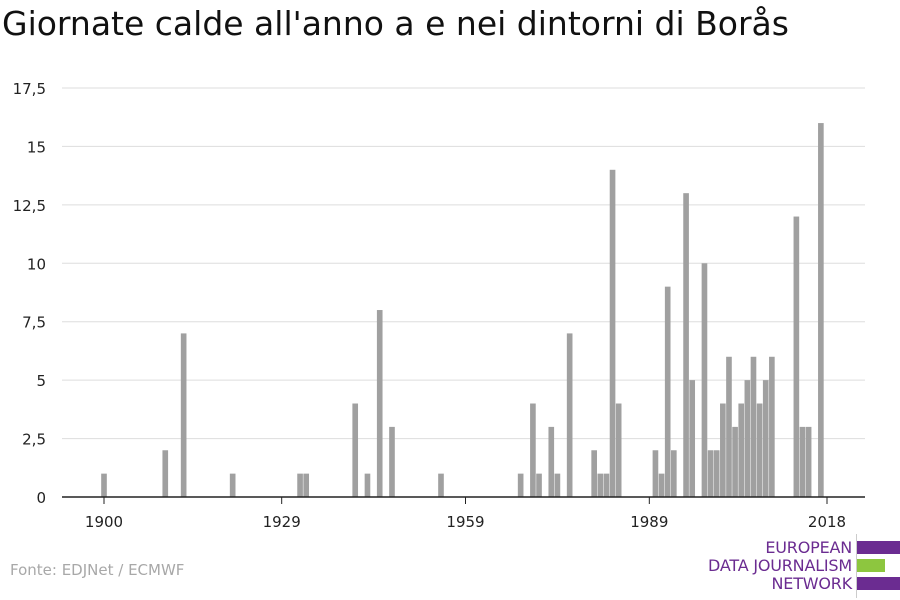 Image resolution: width=900 pixels, height=600 pixels. Describe the element at coordinates (34, 440) in the screenshot. I see `y-tick-label: 2,5` at that location.